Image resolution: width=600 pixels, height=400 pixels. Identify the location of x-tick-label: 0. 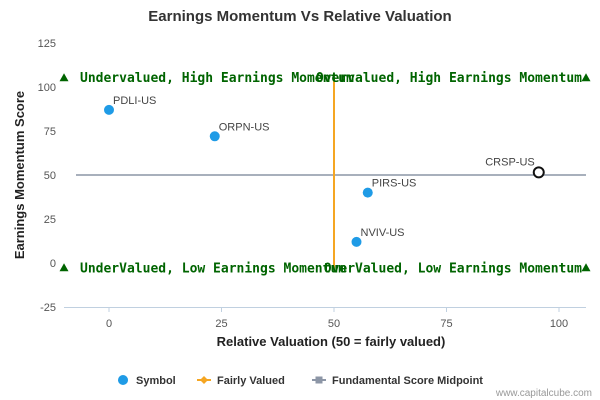
(109, 324).